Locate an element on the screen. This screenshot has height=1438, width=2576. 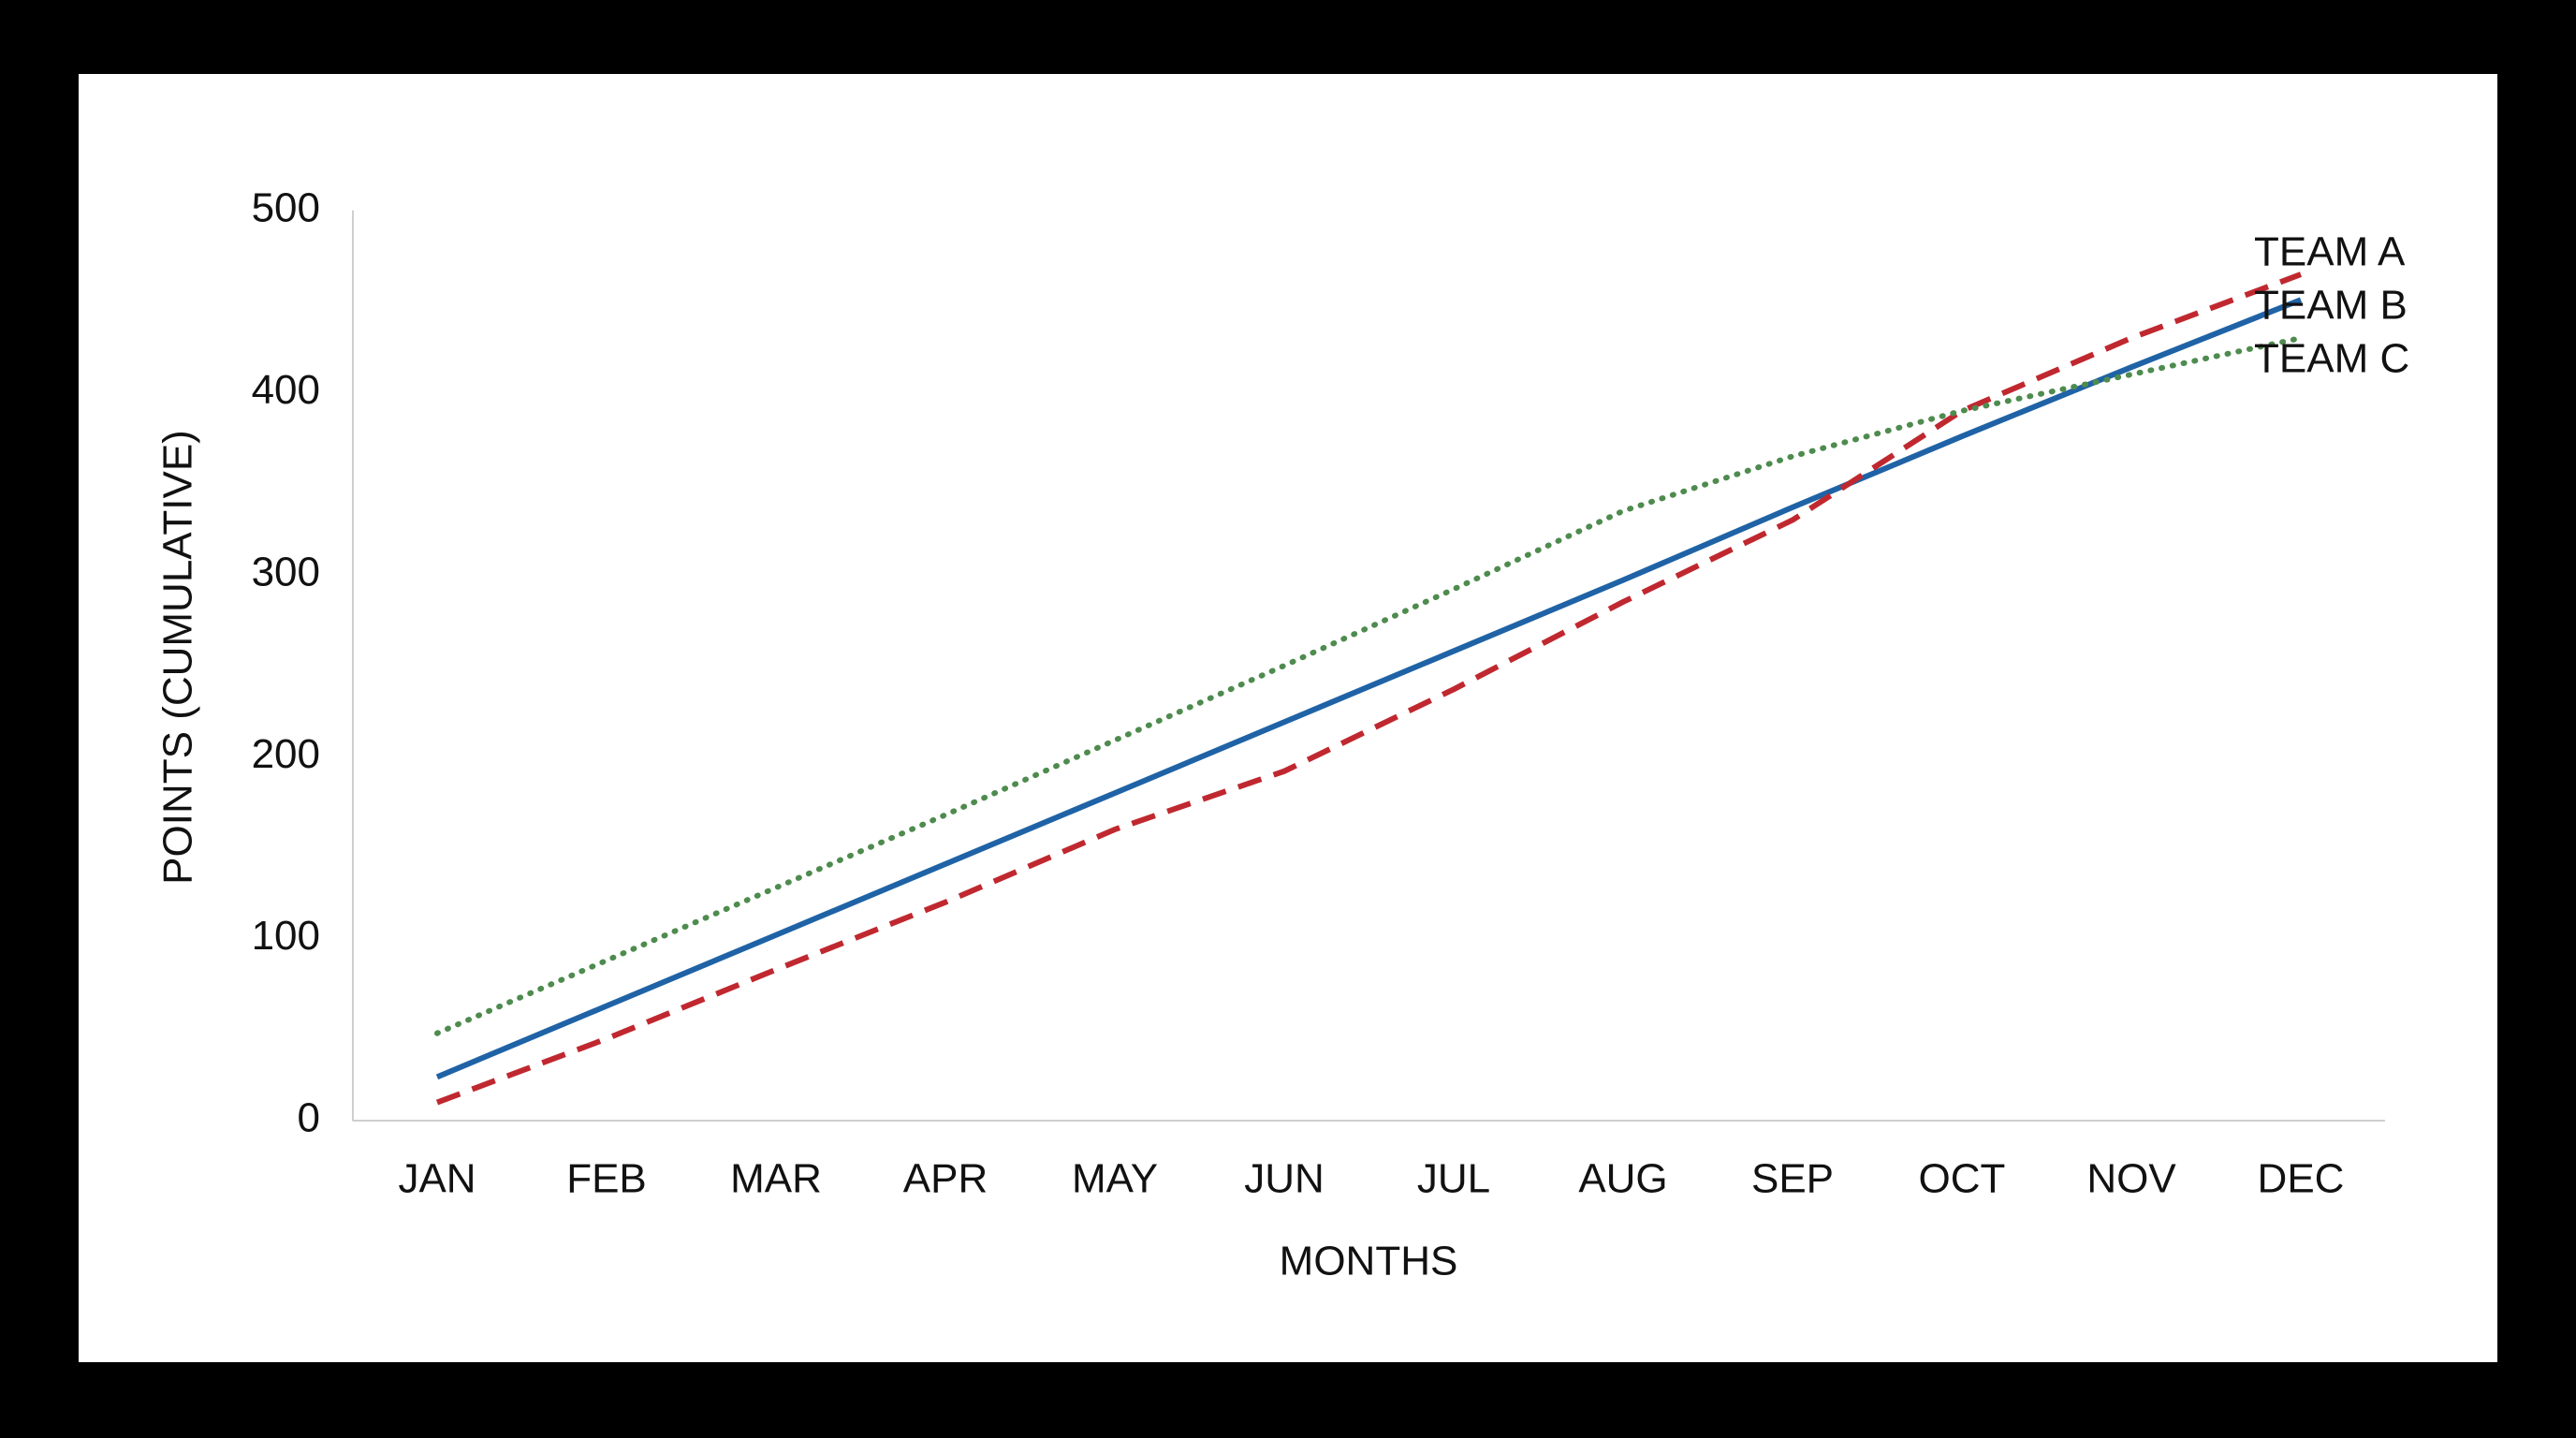
y-tick-label: 200 is located at coordinates (286, 754).